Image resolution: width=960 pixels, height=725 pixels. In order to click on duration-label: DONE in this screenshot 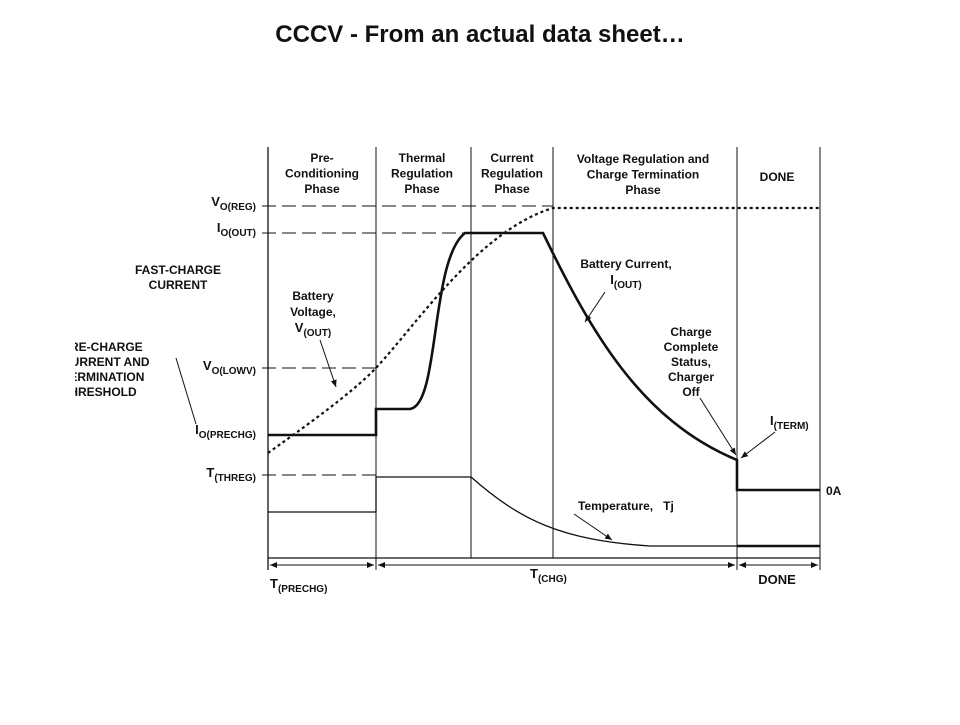, I will do `click(777, 579)`.